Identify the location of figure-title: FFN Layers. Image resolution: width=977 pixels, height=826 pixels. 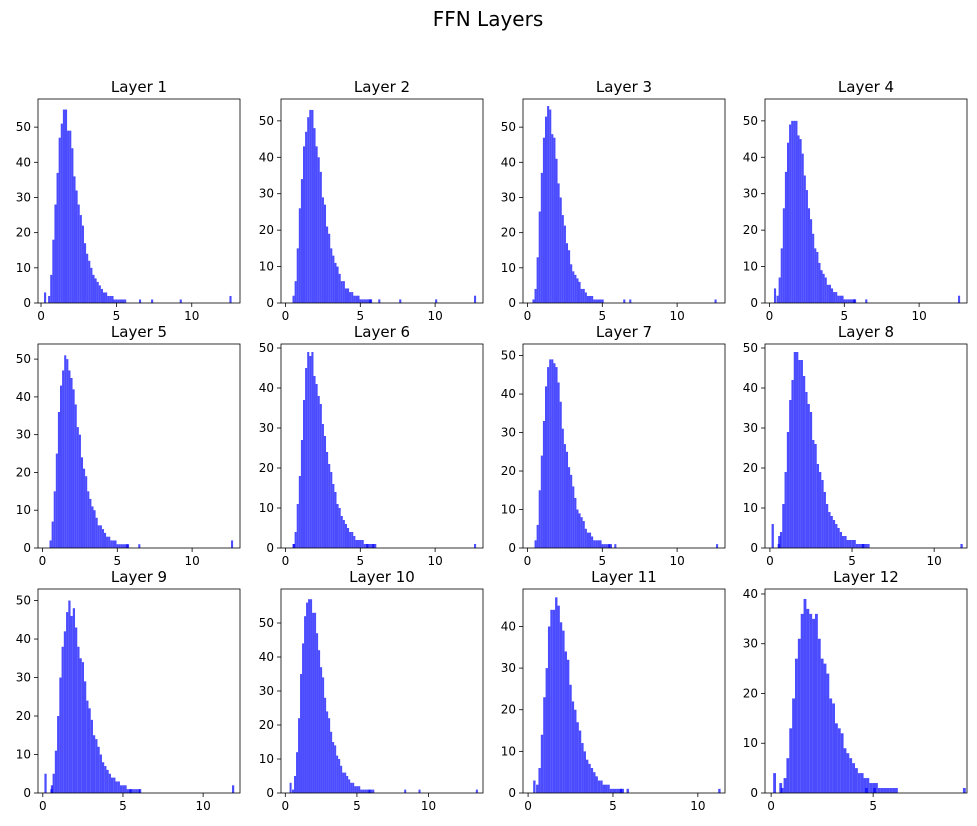
(488, 19).